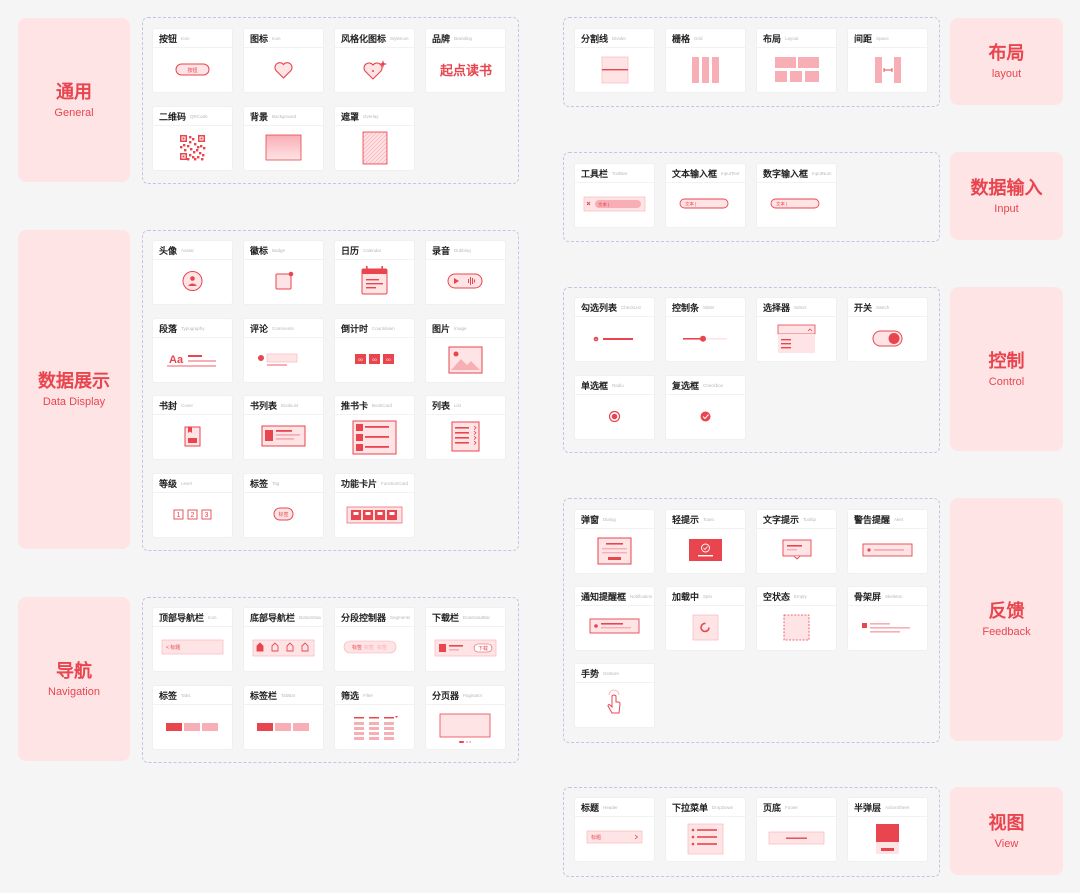 Image resolution: width=1080 pixels, height=893 pixels. I want to click on component-card: 品牌 Branding 起点读书, so click(465, 60).